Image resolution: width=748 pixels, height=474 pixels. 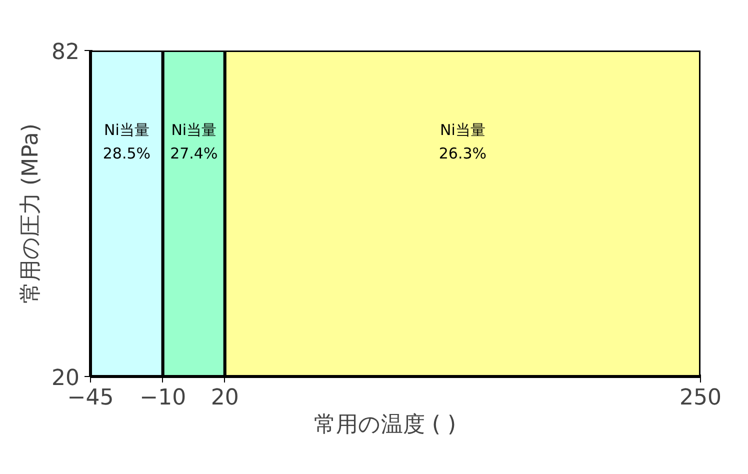 What do you see at coordinates (31, 214) in the screenshot?
I see `y-axis-title: 常用の圧力 (MPa)` at bounding box center [31, 214].